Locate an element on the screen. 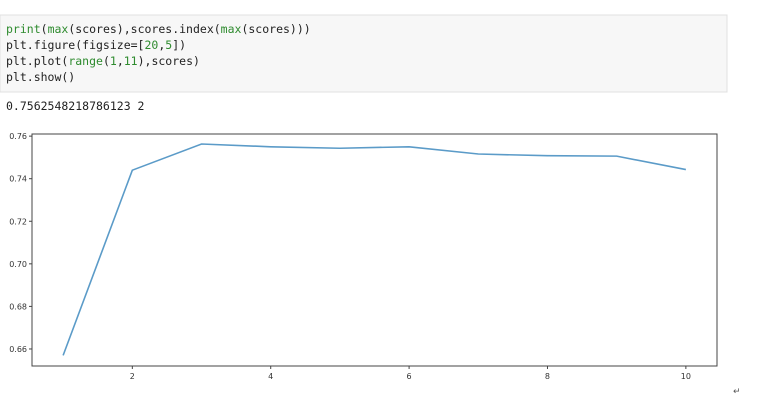  return-mark: ↵ is located at coordinates (737, 392).